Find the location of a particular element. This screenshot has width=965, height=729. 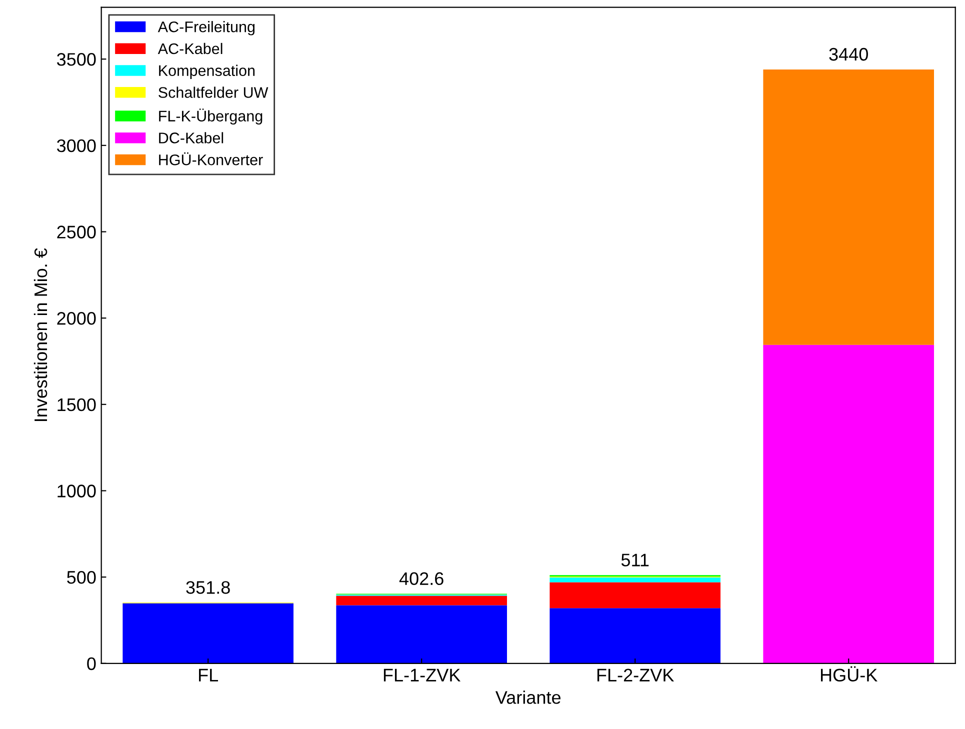

y-tick-label: 3500 is located at coordinates (76, 59).